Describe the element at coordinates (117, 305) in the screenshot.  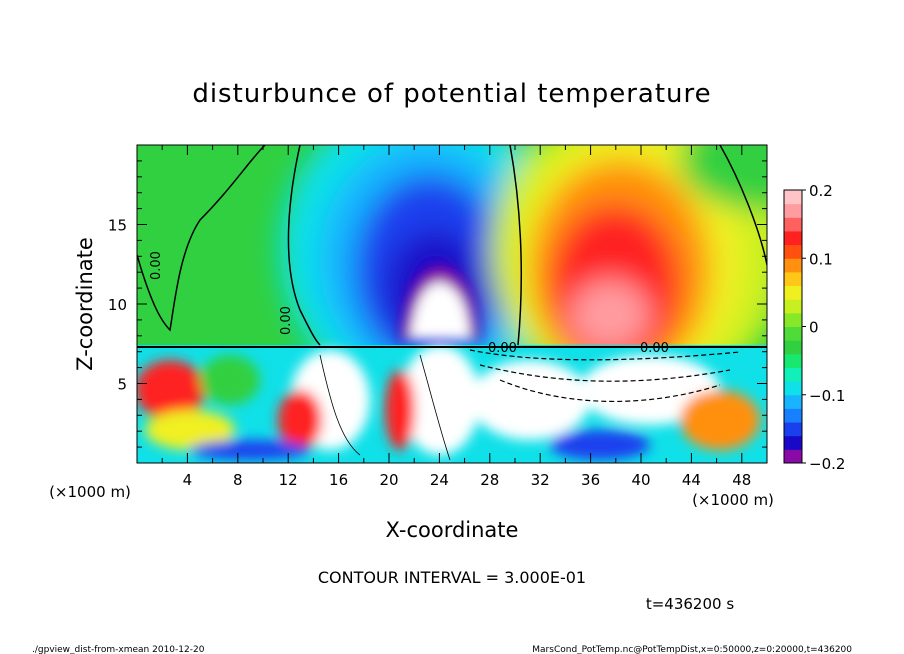
I see `y-tick-label: 10` at that location.